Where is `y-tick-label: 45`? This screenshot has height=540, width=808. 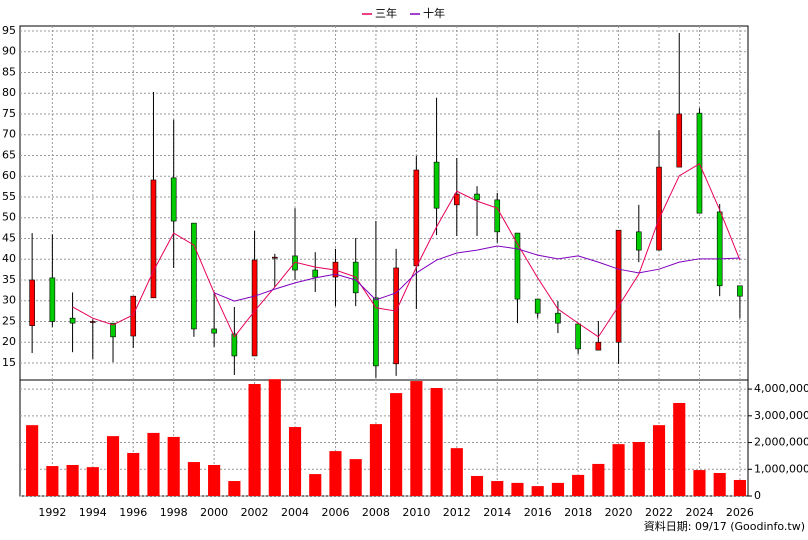 y-tick-label: 45 is located at coordinates (9, 237).